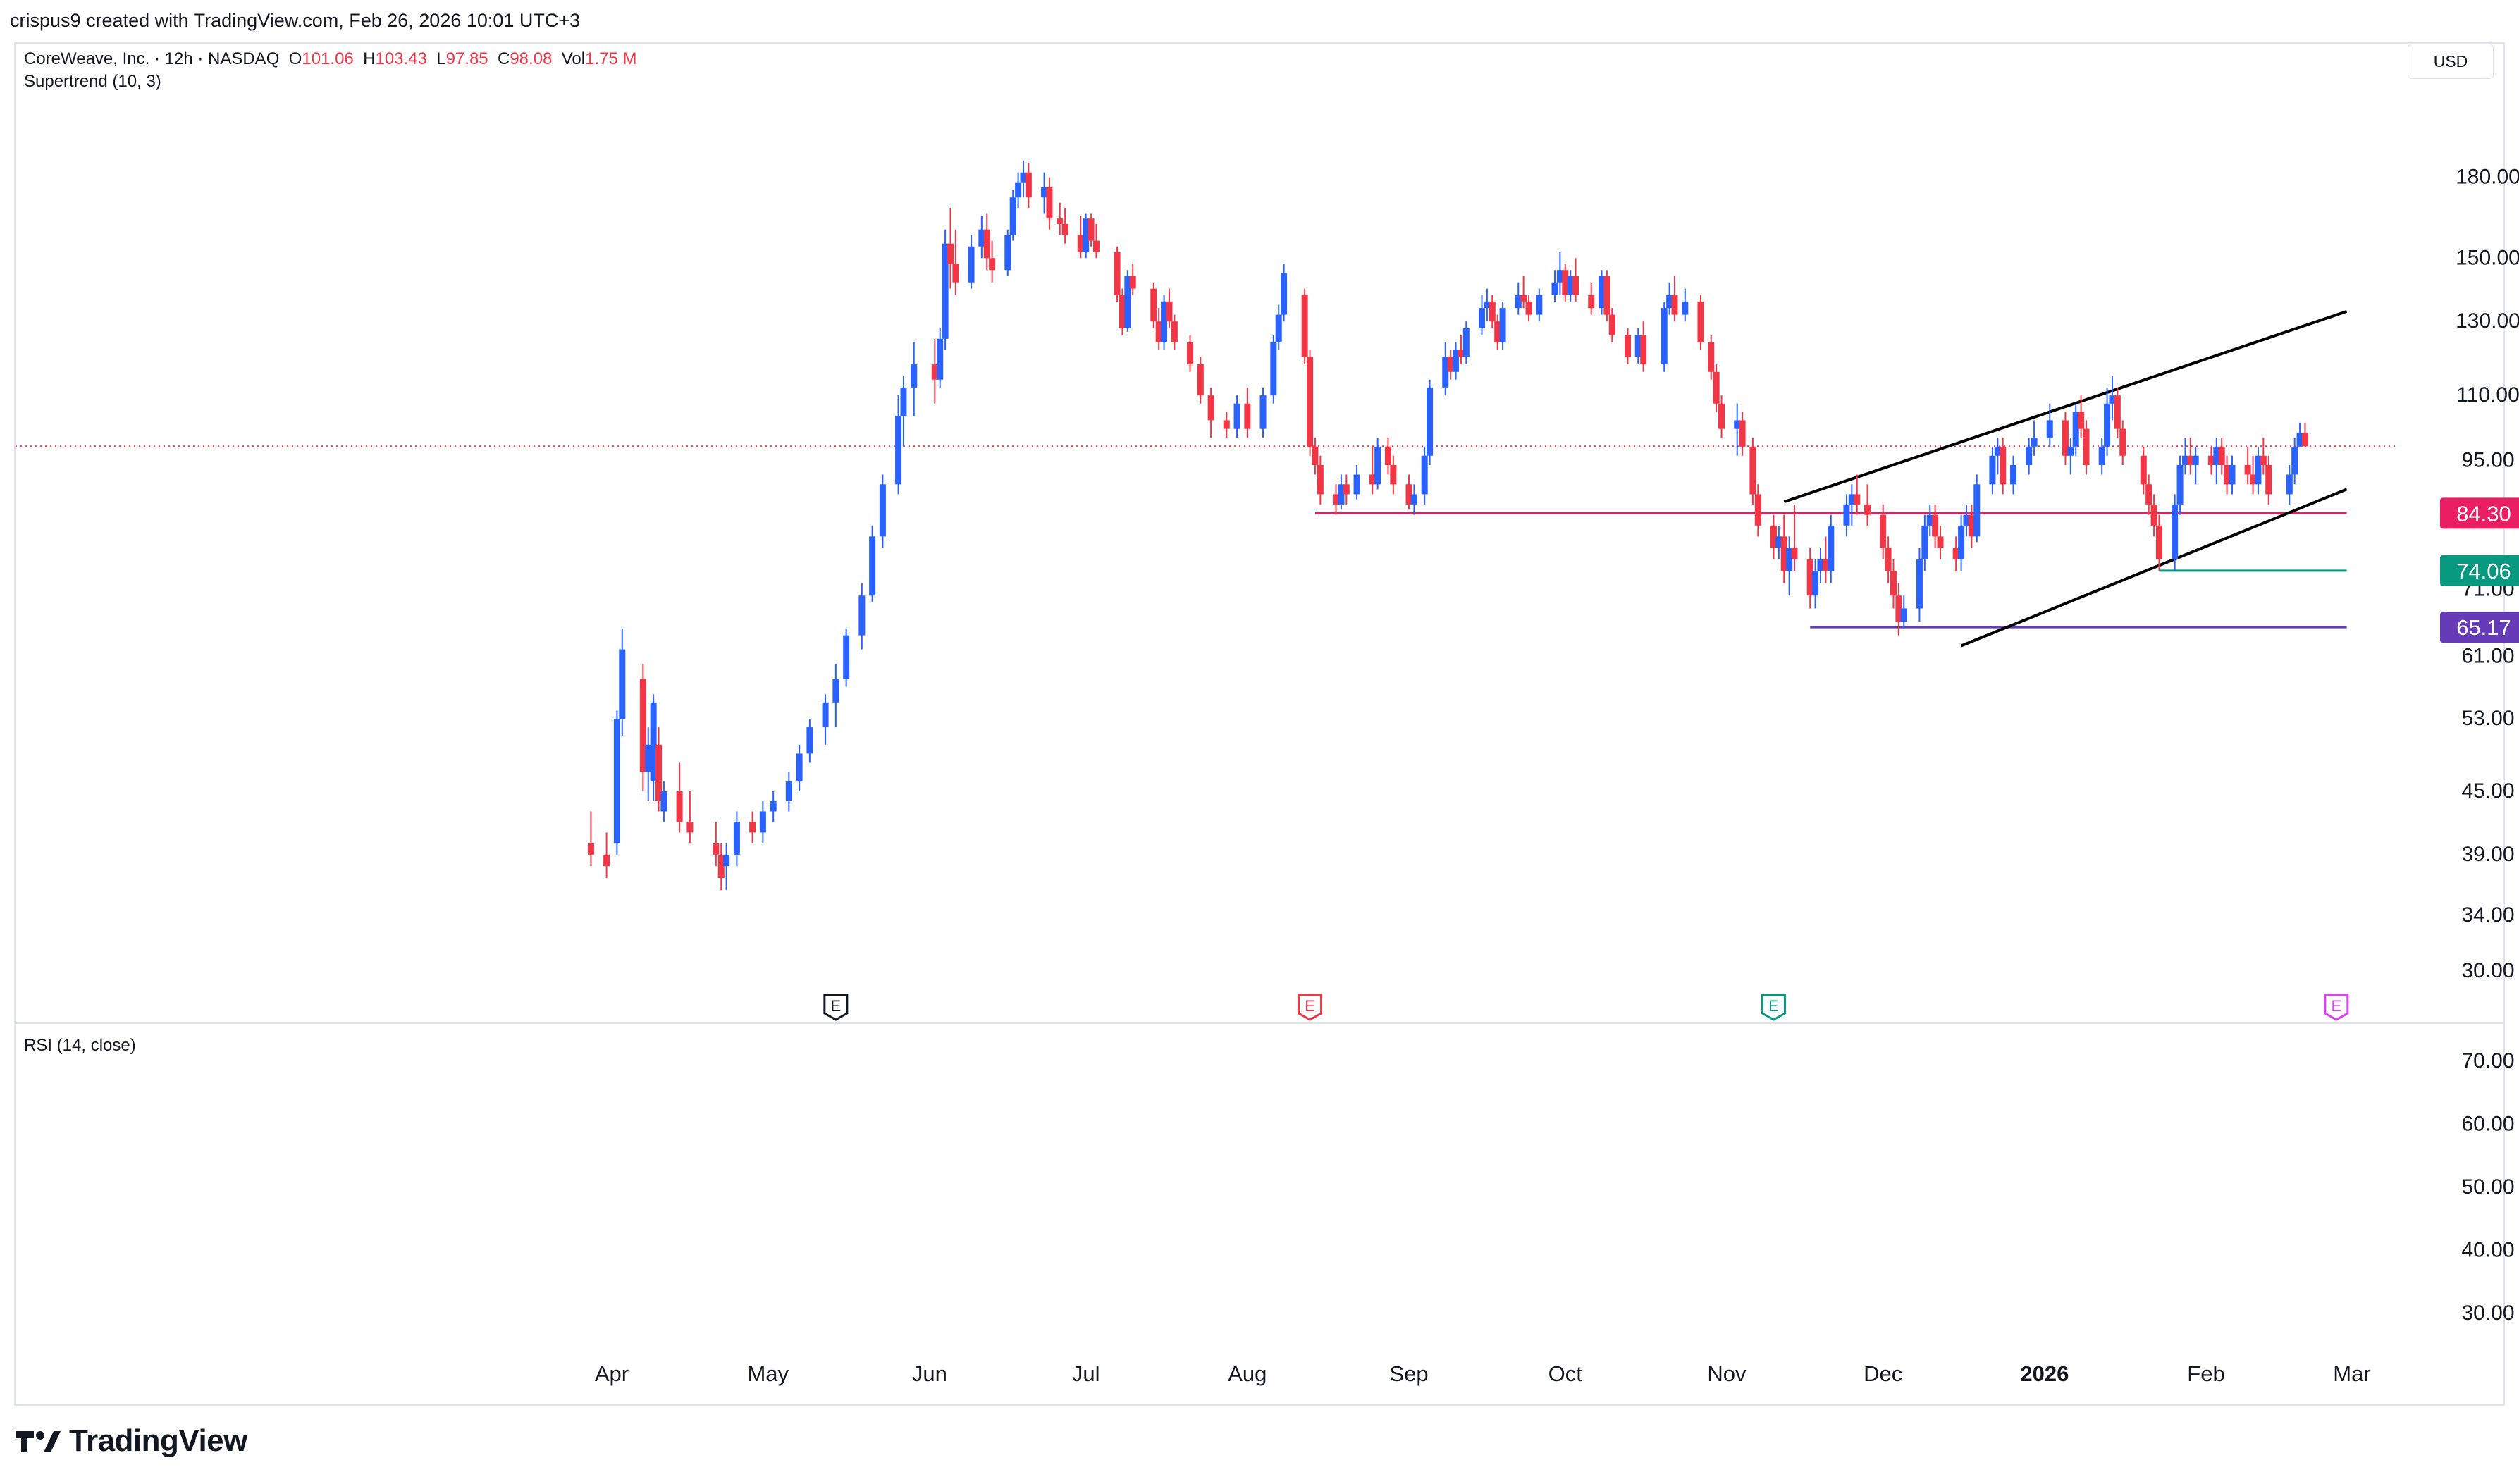 Image resolution: width=2519 pixels, height=1484 pixels. I want to click on rsi-indicator-label: RSI (14, close), so click(80, 1045).